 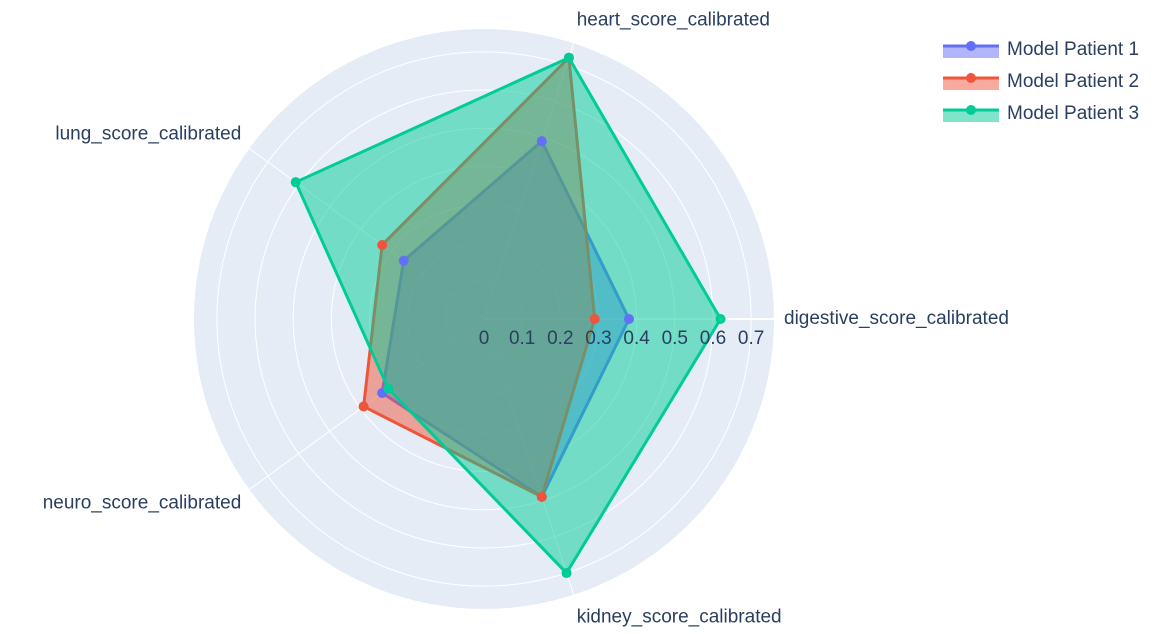 What do you see at coordinates (142, 503) in the screenshot?
I see `category-label: neuro_score_calibrated` at bounding box center [142, 503].